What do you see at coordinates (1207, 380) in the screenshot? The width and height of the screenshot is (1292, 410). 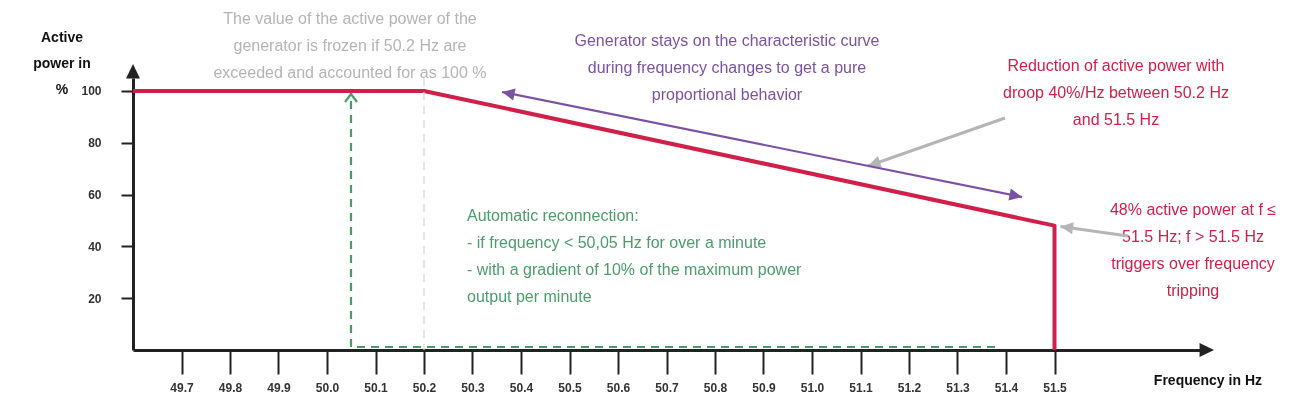 I see `x-axis-title: Frequency in Hz` at bounding box center [1207, 380].